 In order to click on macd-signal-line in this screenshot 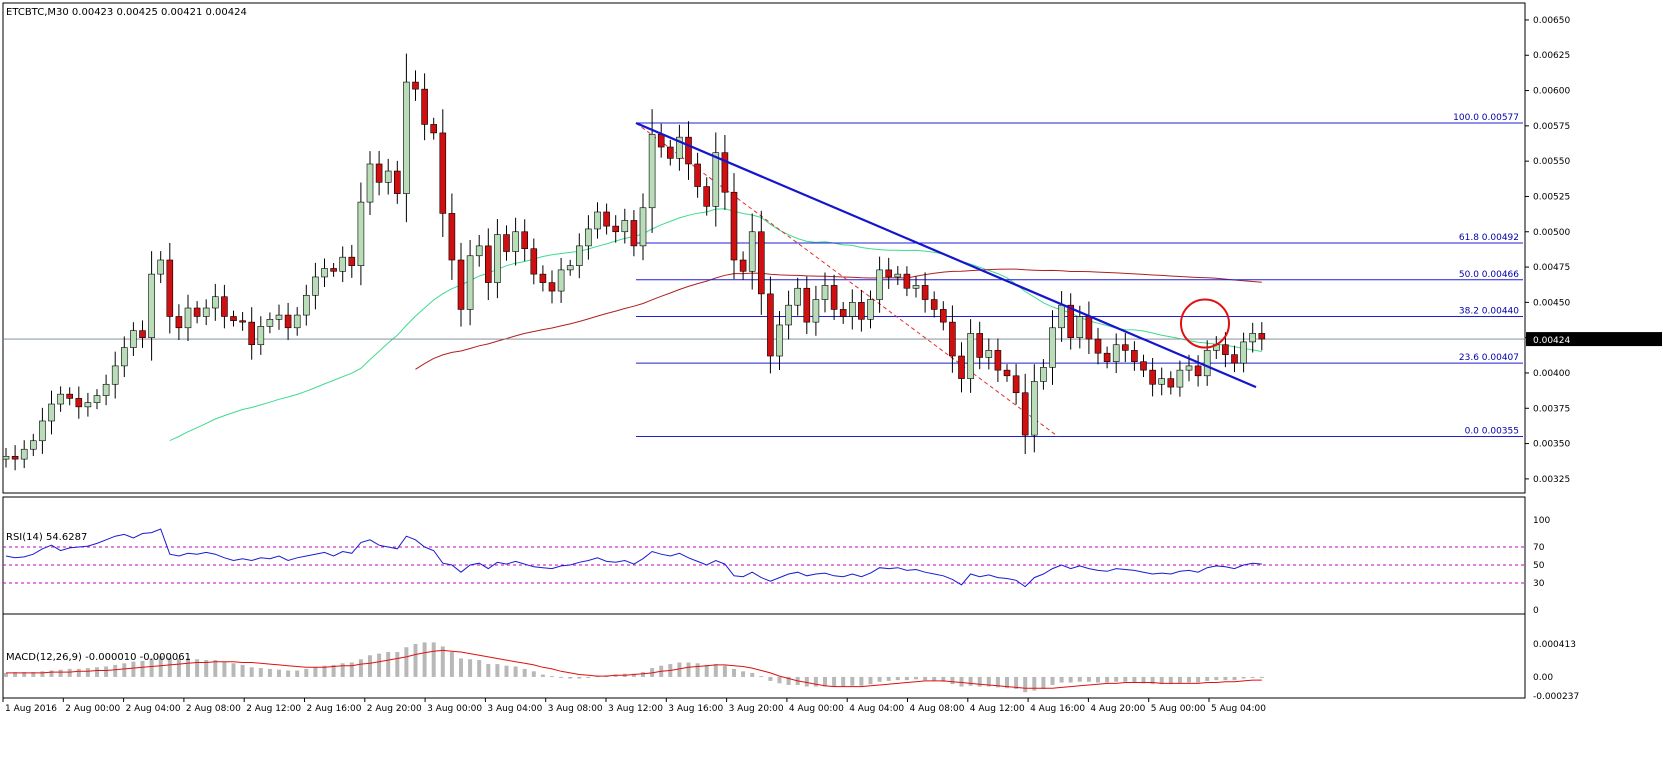, I will do `click(634, 669)`.